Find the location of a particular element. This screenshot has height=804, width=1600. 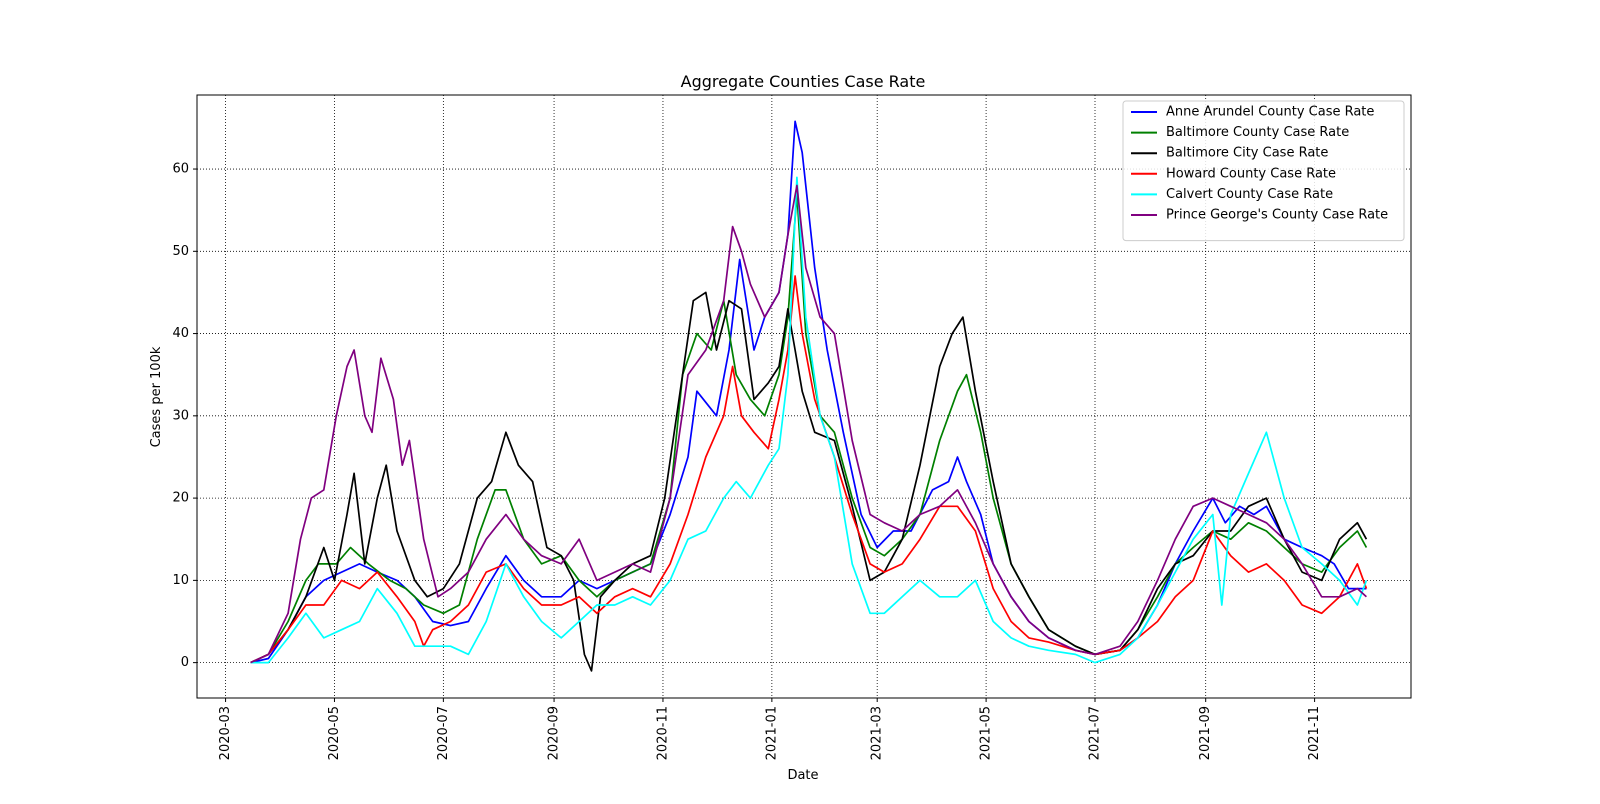

y-tick-label: 0 is located at coordinates (185, 662).